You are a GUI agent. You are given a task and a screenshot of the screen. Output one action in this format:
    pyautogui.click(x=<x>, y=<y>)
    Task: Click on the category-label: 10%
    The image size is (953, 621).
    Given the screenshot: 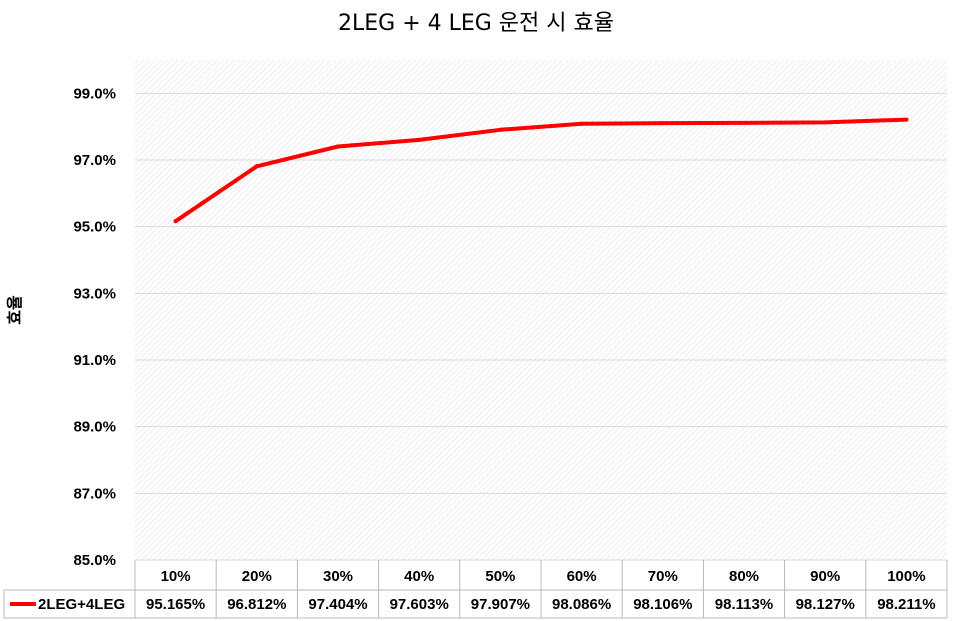 What is the action you would take?
    pyautogui.click(x=176, y=576)
    